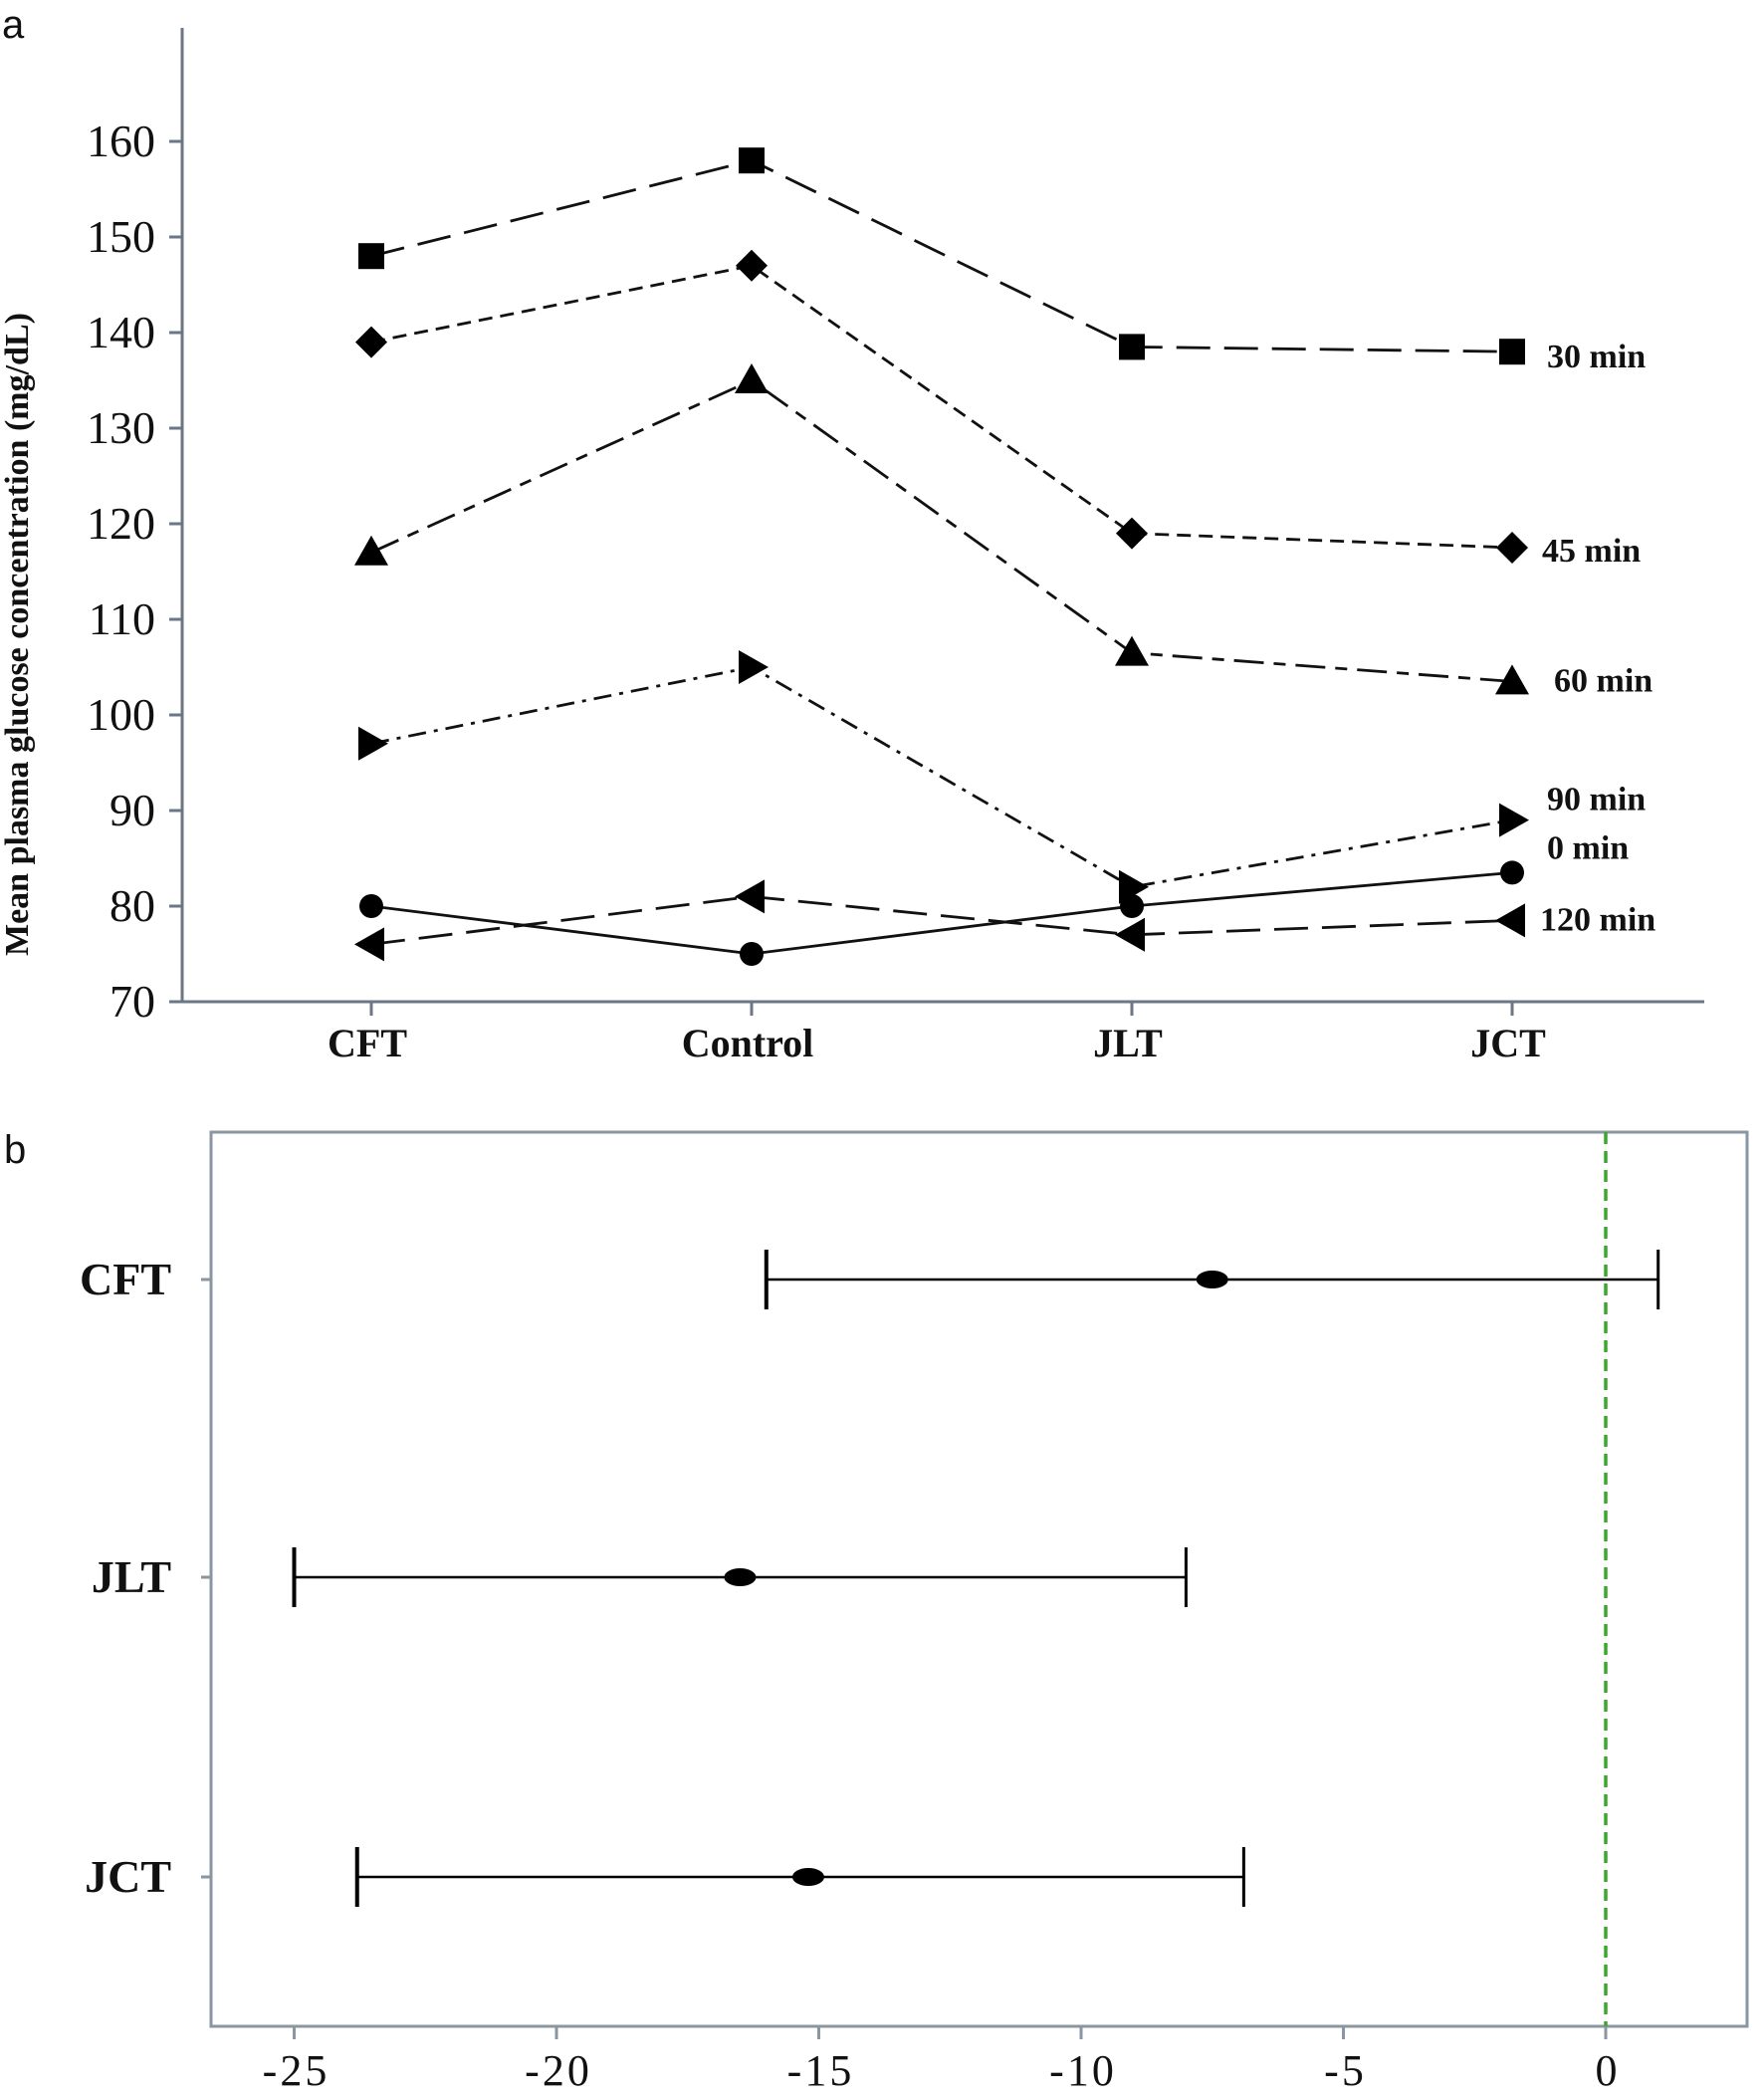 Image resolution: width=1764 pixels, height=2099 pixels. What do you see at coordinates (1130, 934) in the screenshot?
I see `marker-120-min-jlt` at bounding box center [1130, 934].